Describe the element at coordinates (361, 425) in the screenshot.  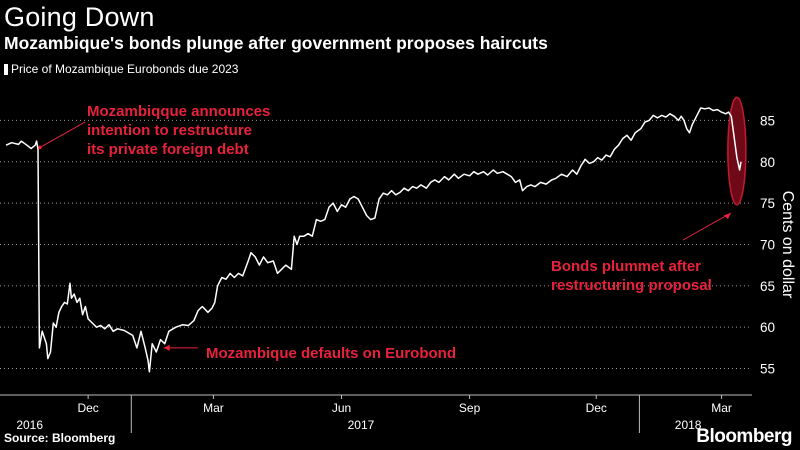
I see `year-label: 2017` at that location.